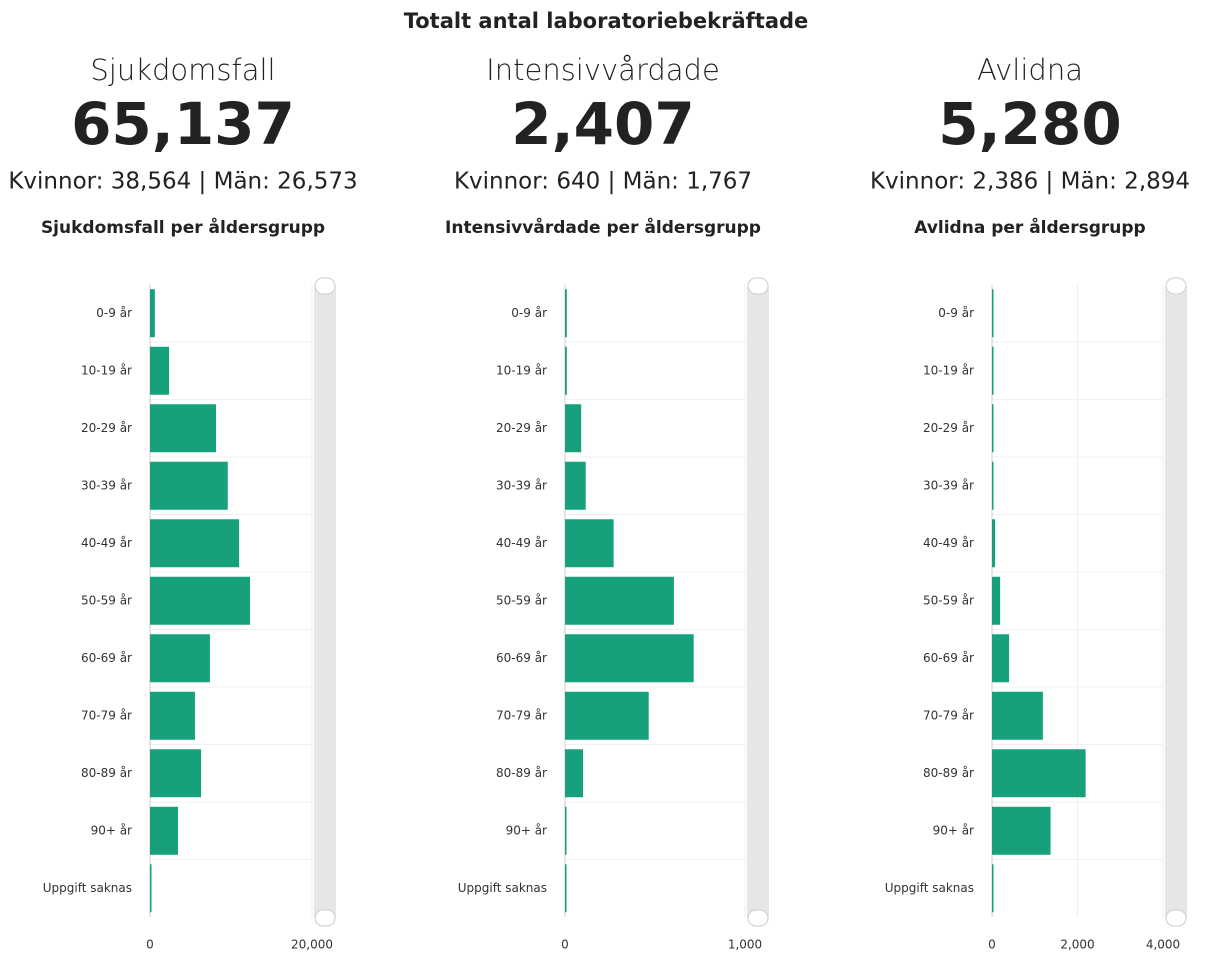 The height and width of the screenshot is (955, 1218). Describe the element at coordinates (1163, 945) in the screenshot. I see `x-tick-label: 4,000` at that location.